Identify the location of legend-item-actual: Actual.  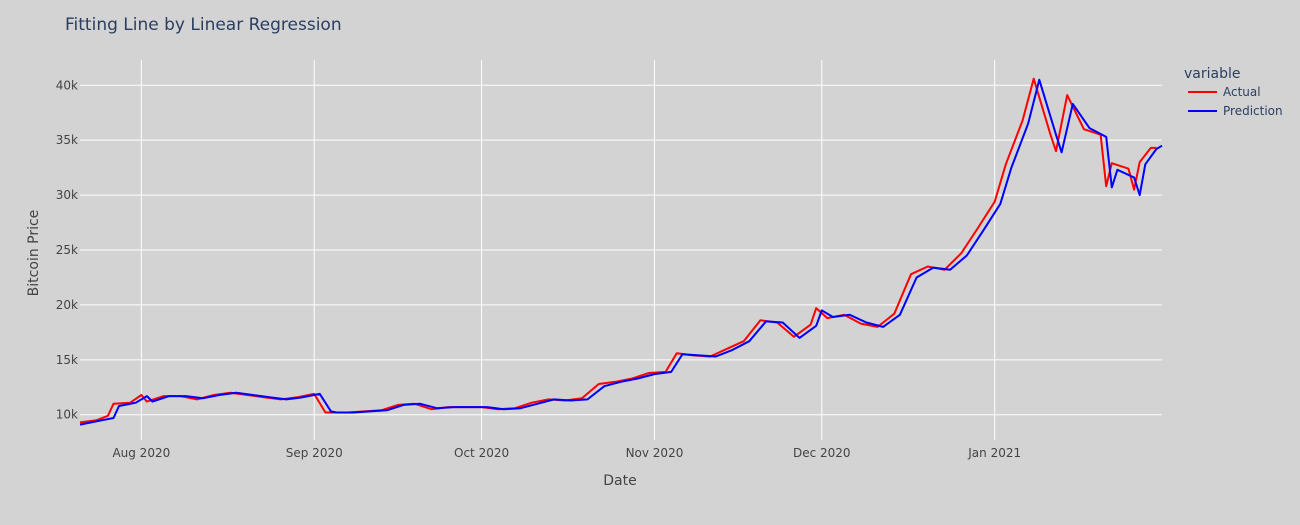
(1224, 92).